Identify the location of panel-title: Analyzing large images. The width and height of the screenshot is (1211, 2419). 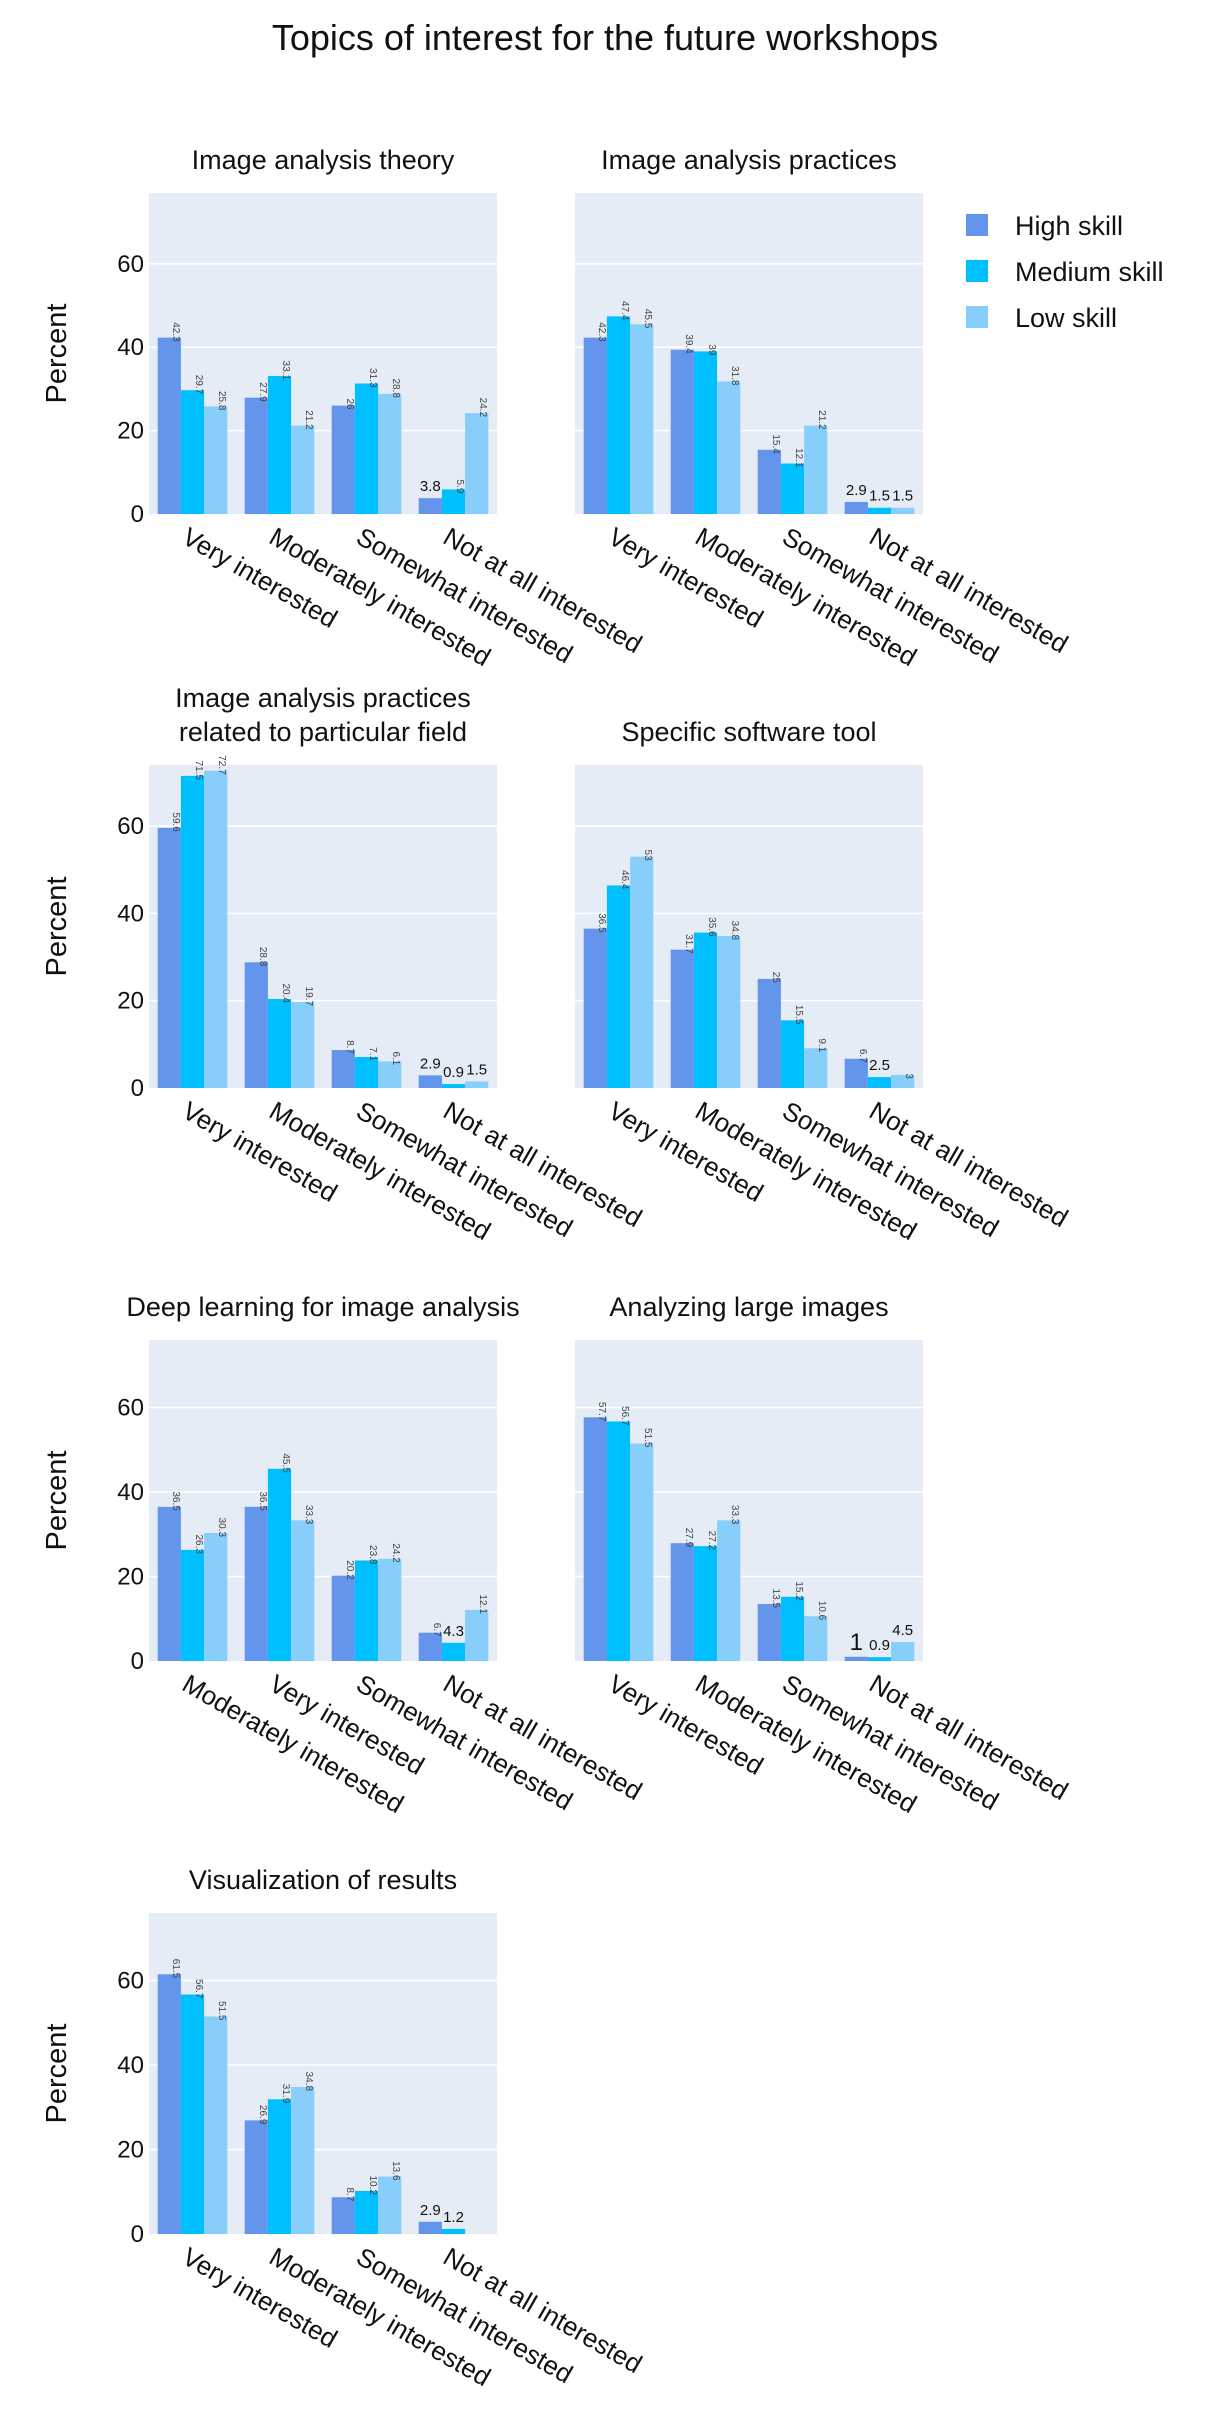
(748, 1307).